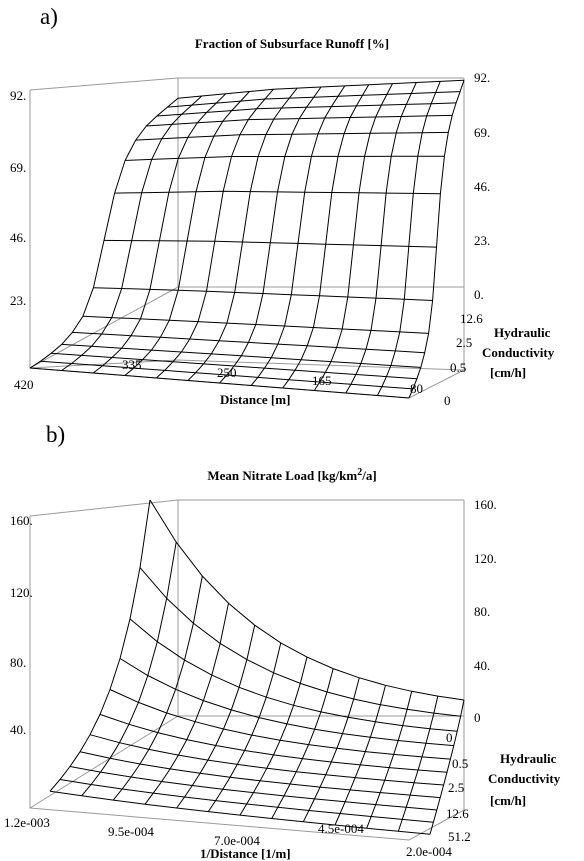 This screenshot has height=861, width=584. I want to click on chart-title-b: Mean Nitrate Load [kg/km2/a], so click(291, 475).